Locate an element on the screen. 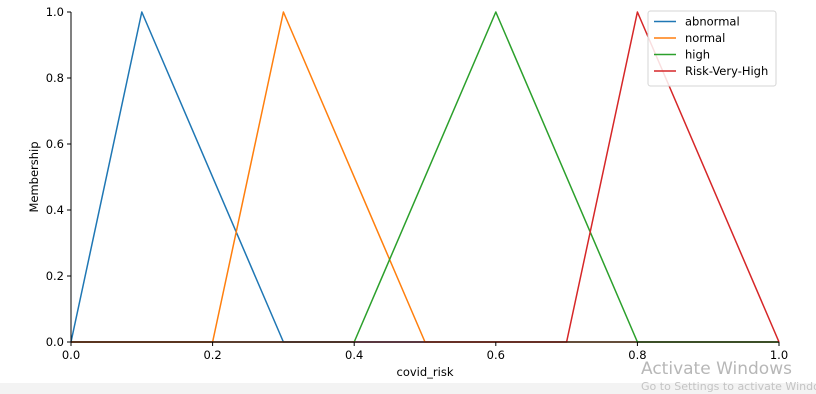 This screenshot has height=394, width=816. y-tick-label: 0.4 is located at coordinates (55, 210).